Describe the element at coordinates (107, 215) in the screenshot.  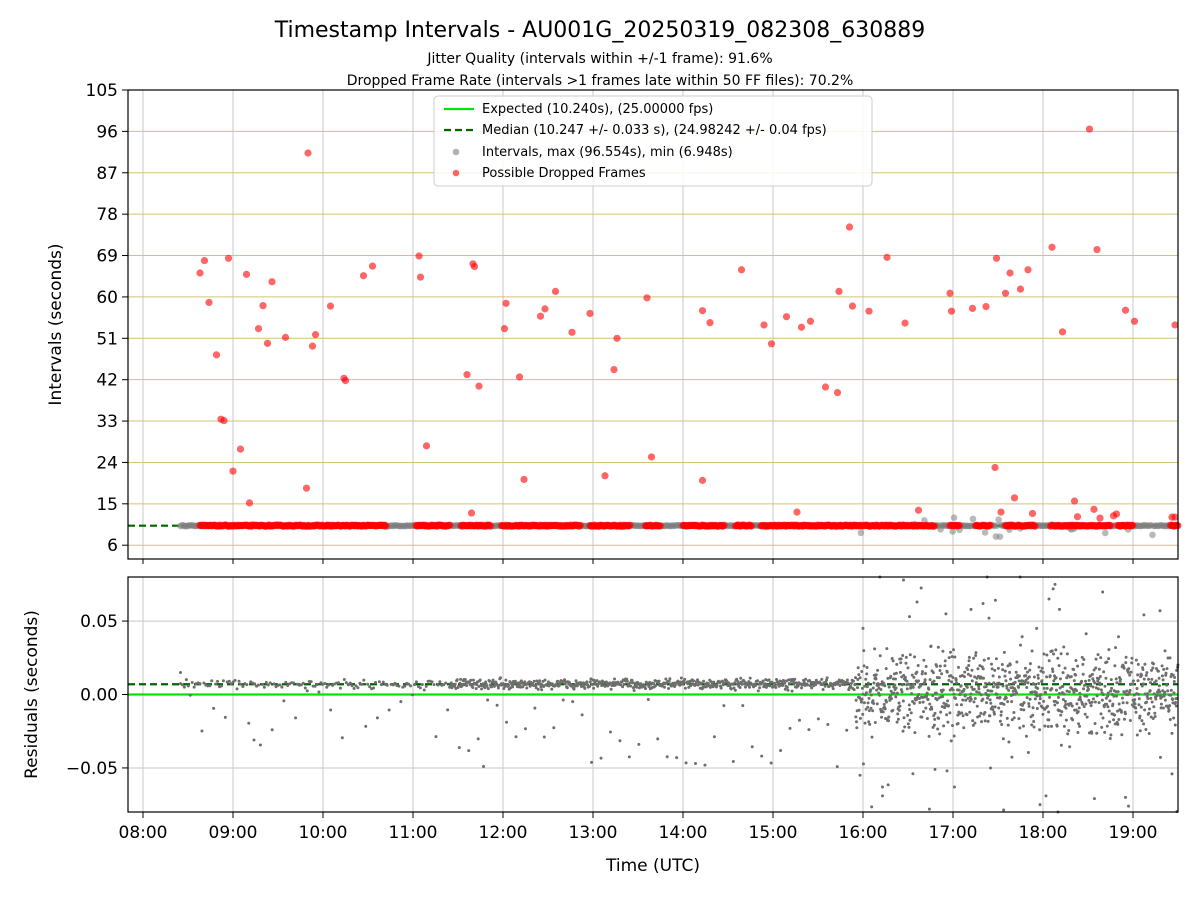
I see `intervals-y-tick-label: 78` at that location.